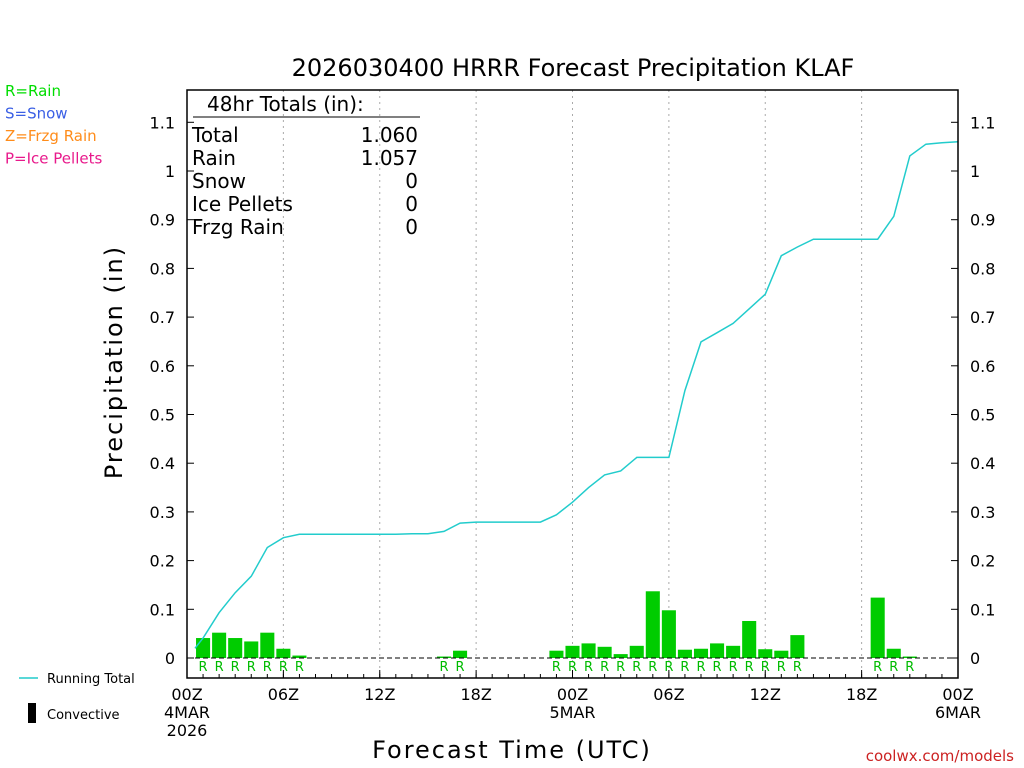 This screenshot has height=768, width=1024. What do you see at coordinates (36, 114) in the screenshot?
I see `legend-entry: S=Snow` at bounding box center [36, 114].